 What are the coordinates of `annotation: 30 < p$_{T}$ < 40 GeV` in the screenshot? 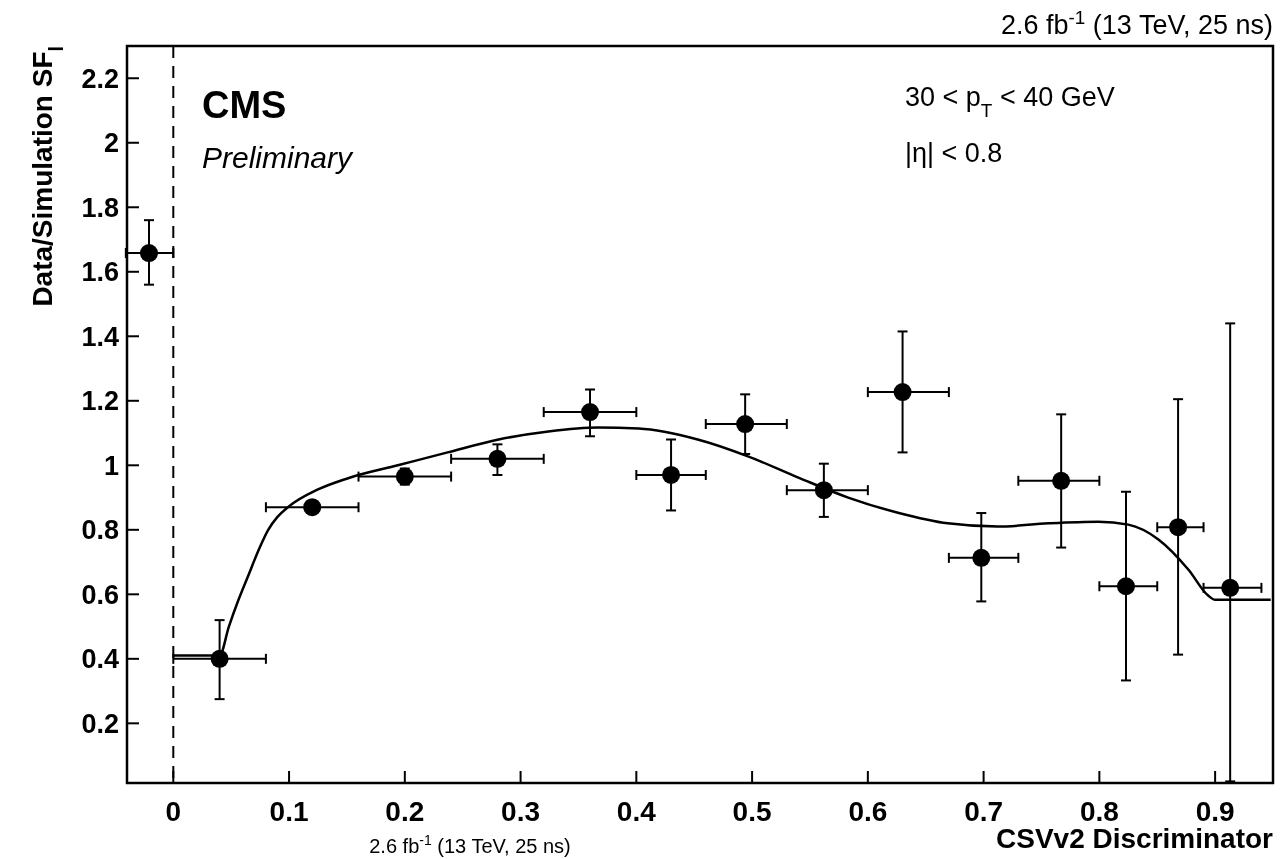 It's located at (1010, 101).